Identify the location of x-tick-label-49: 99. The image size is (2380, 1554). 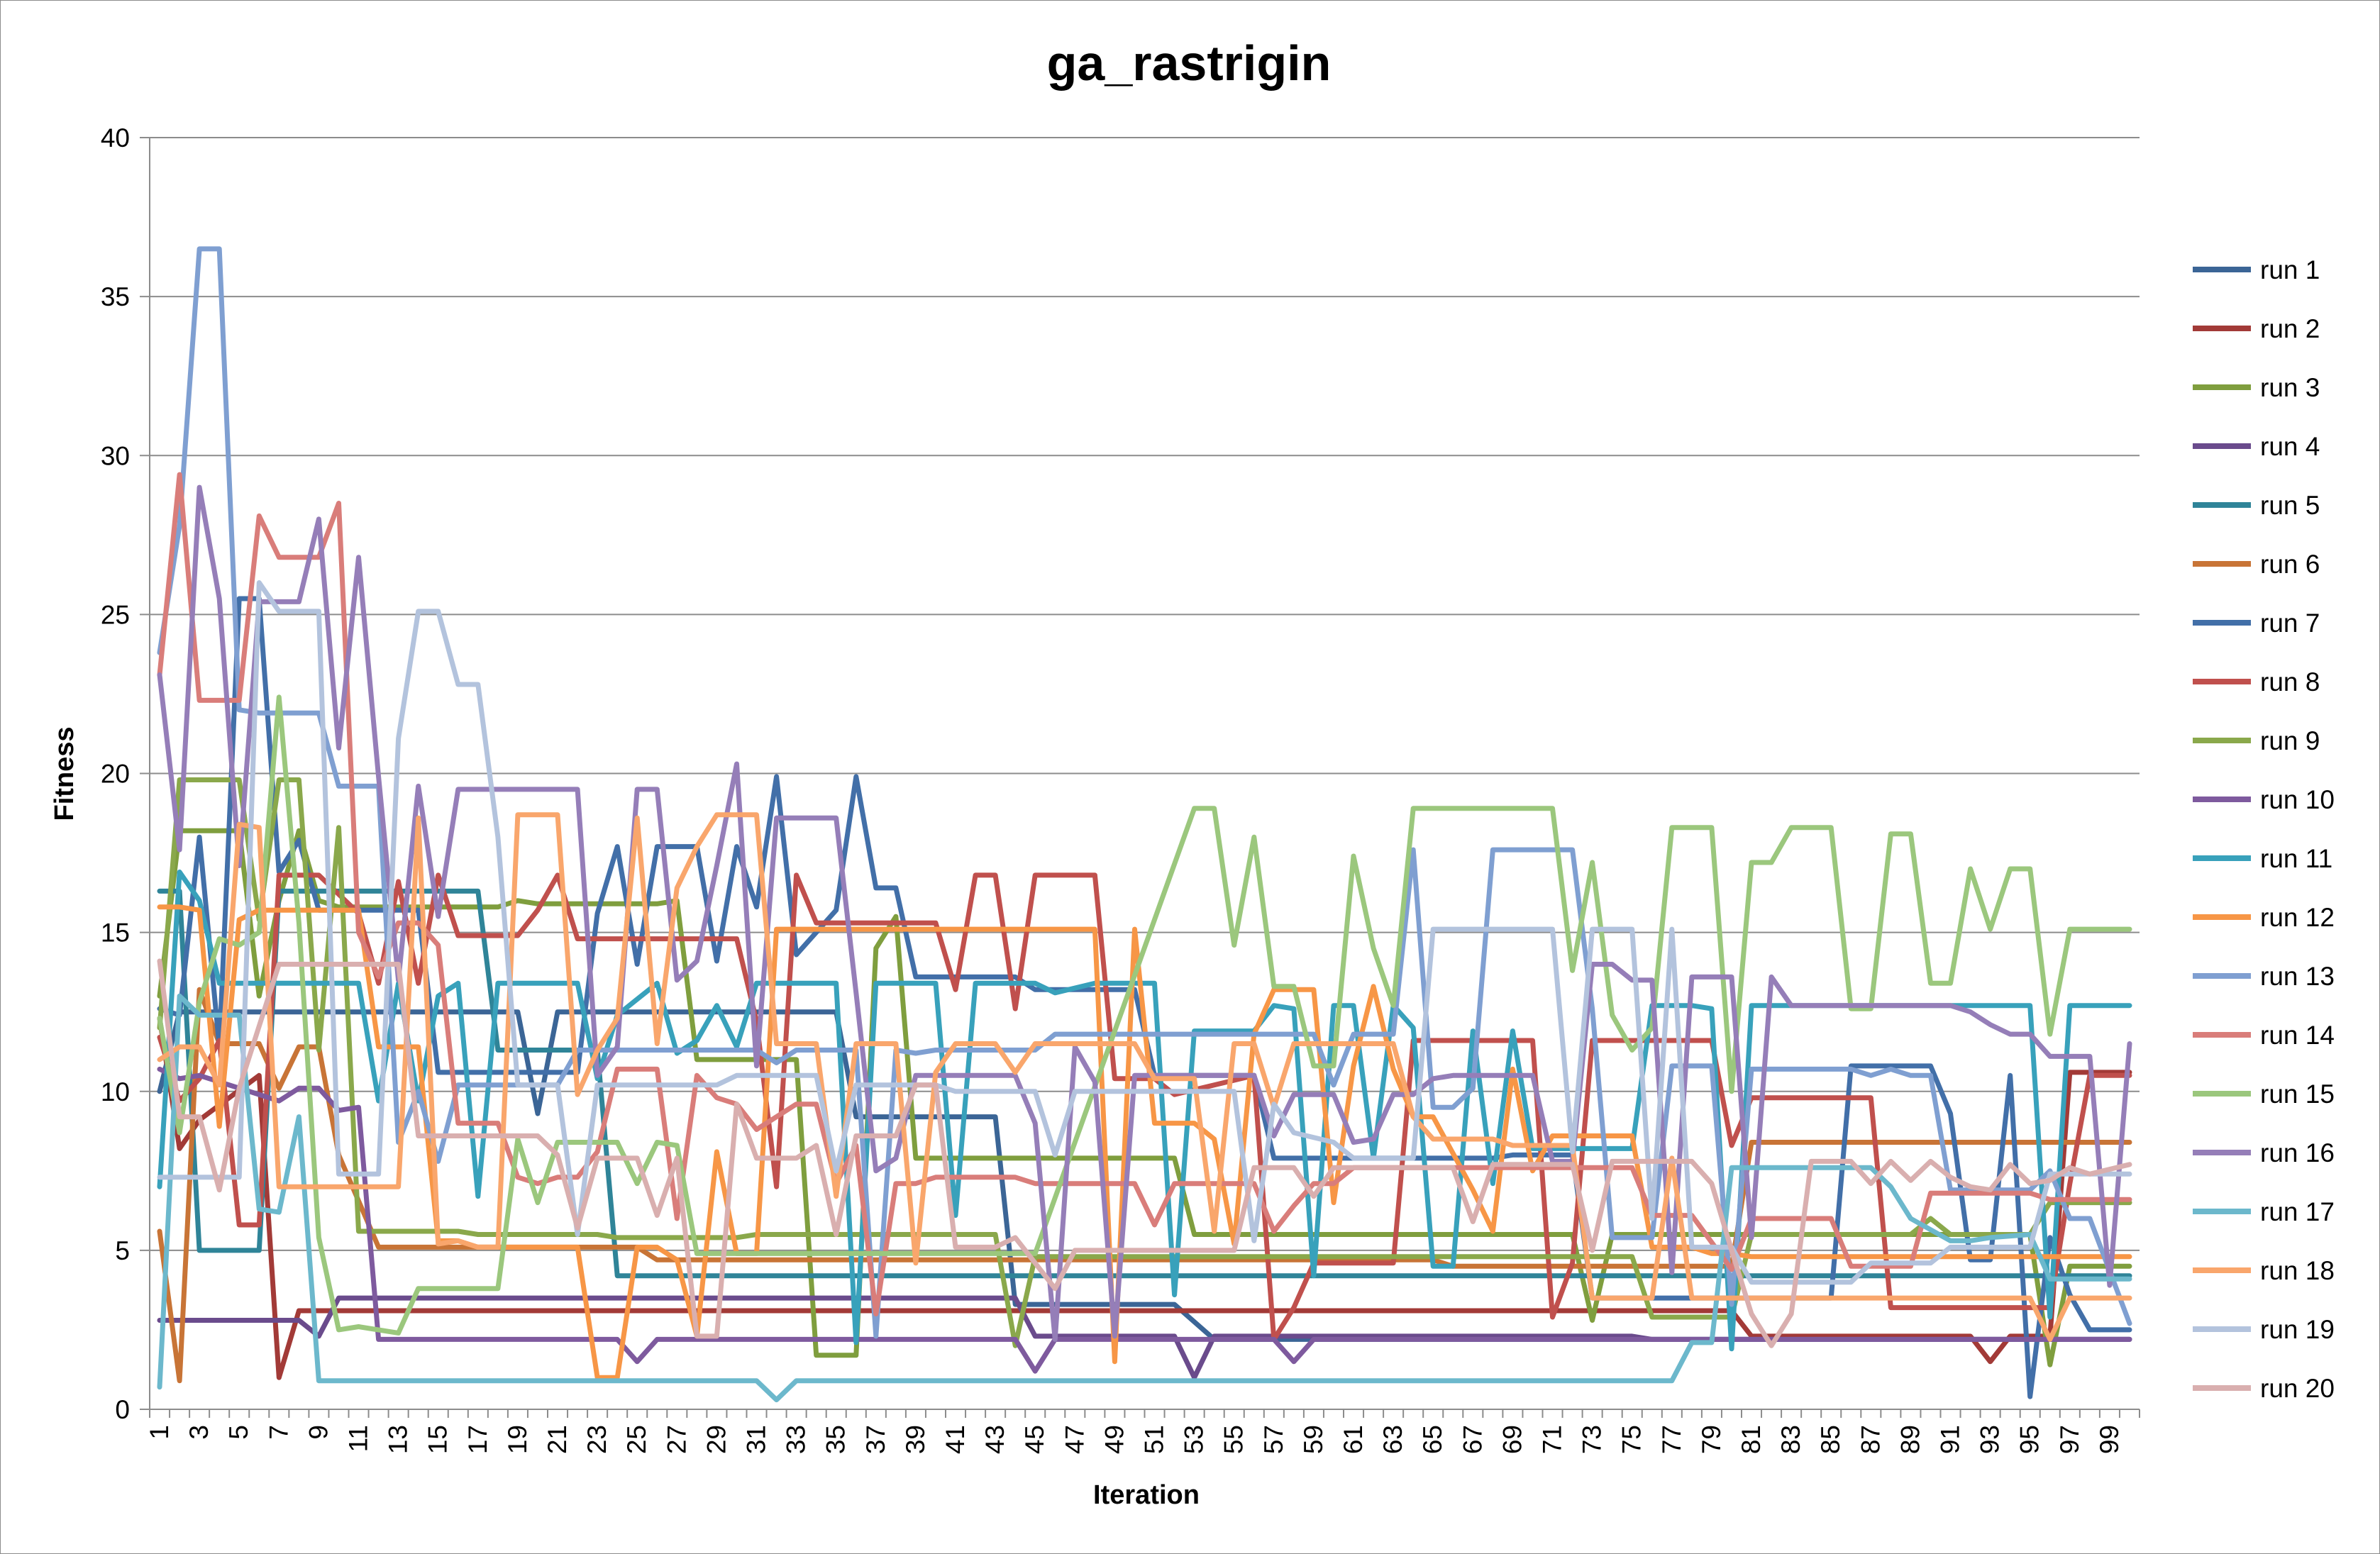
(2110, 1439).